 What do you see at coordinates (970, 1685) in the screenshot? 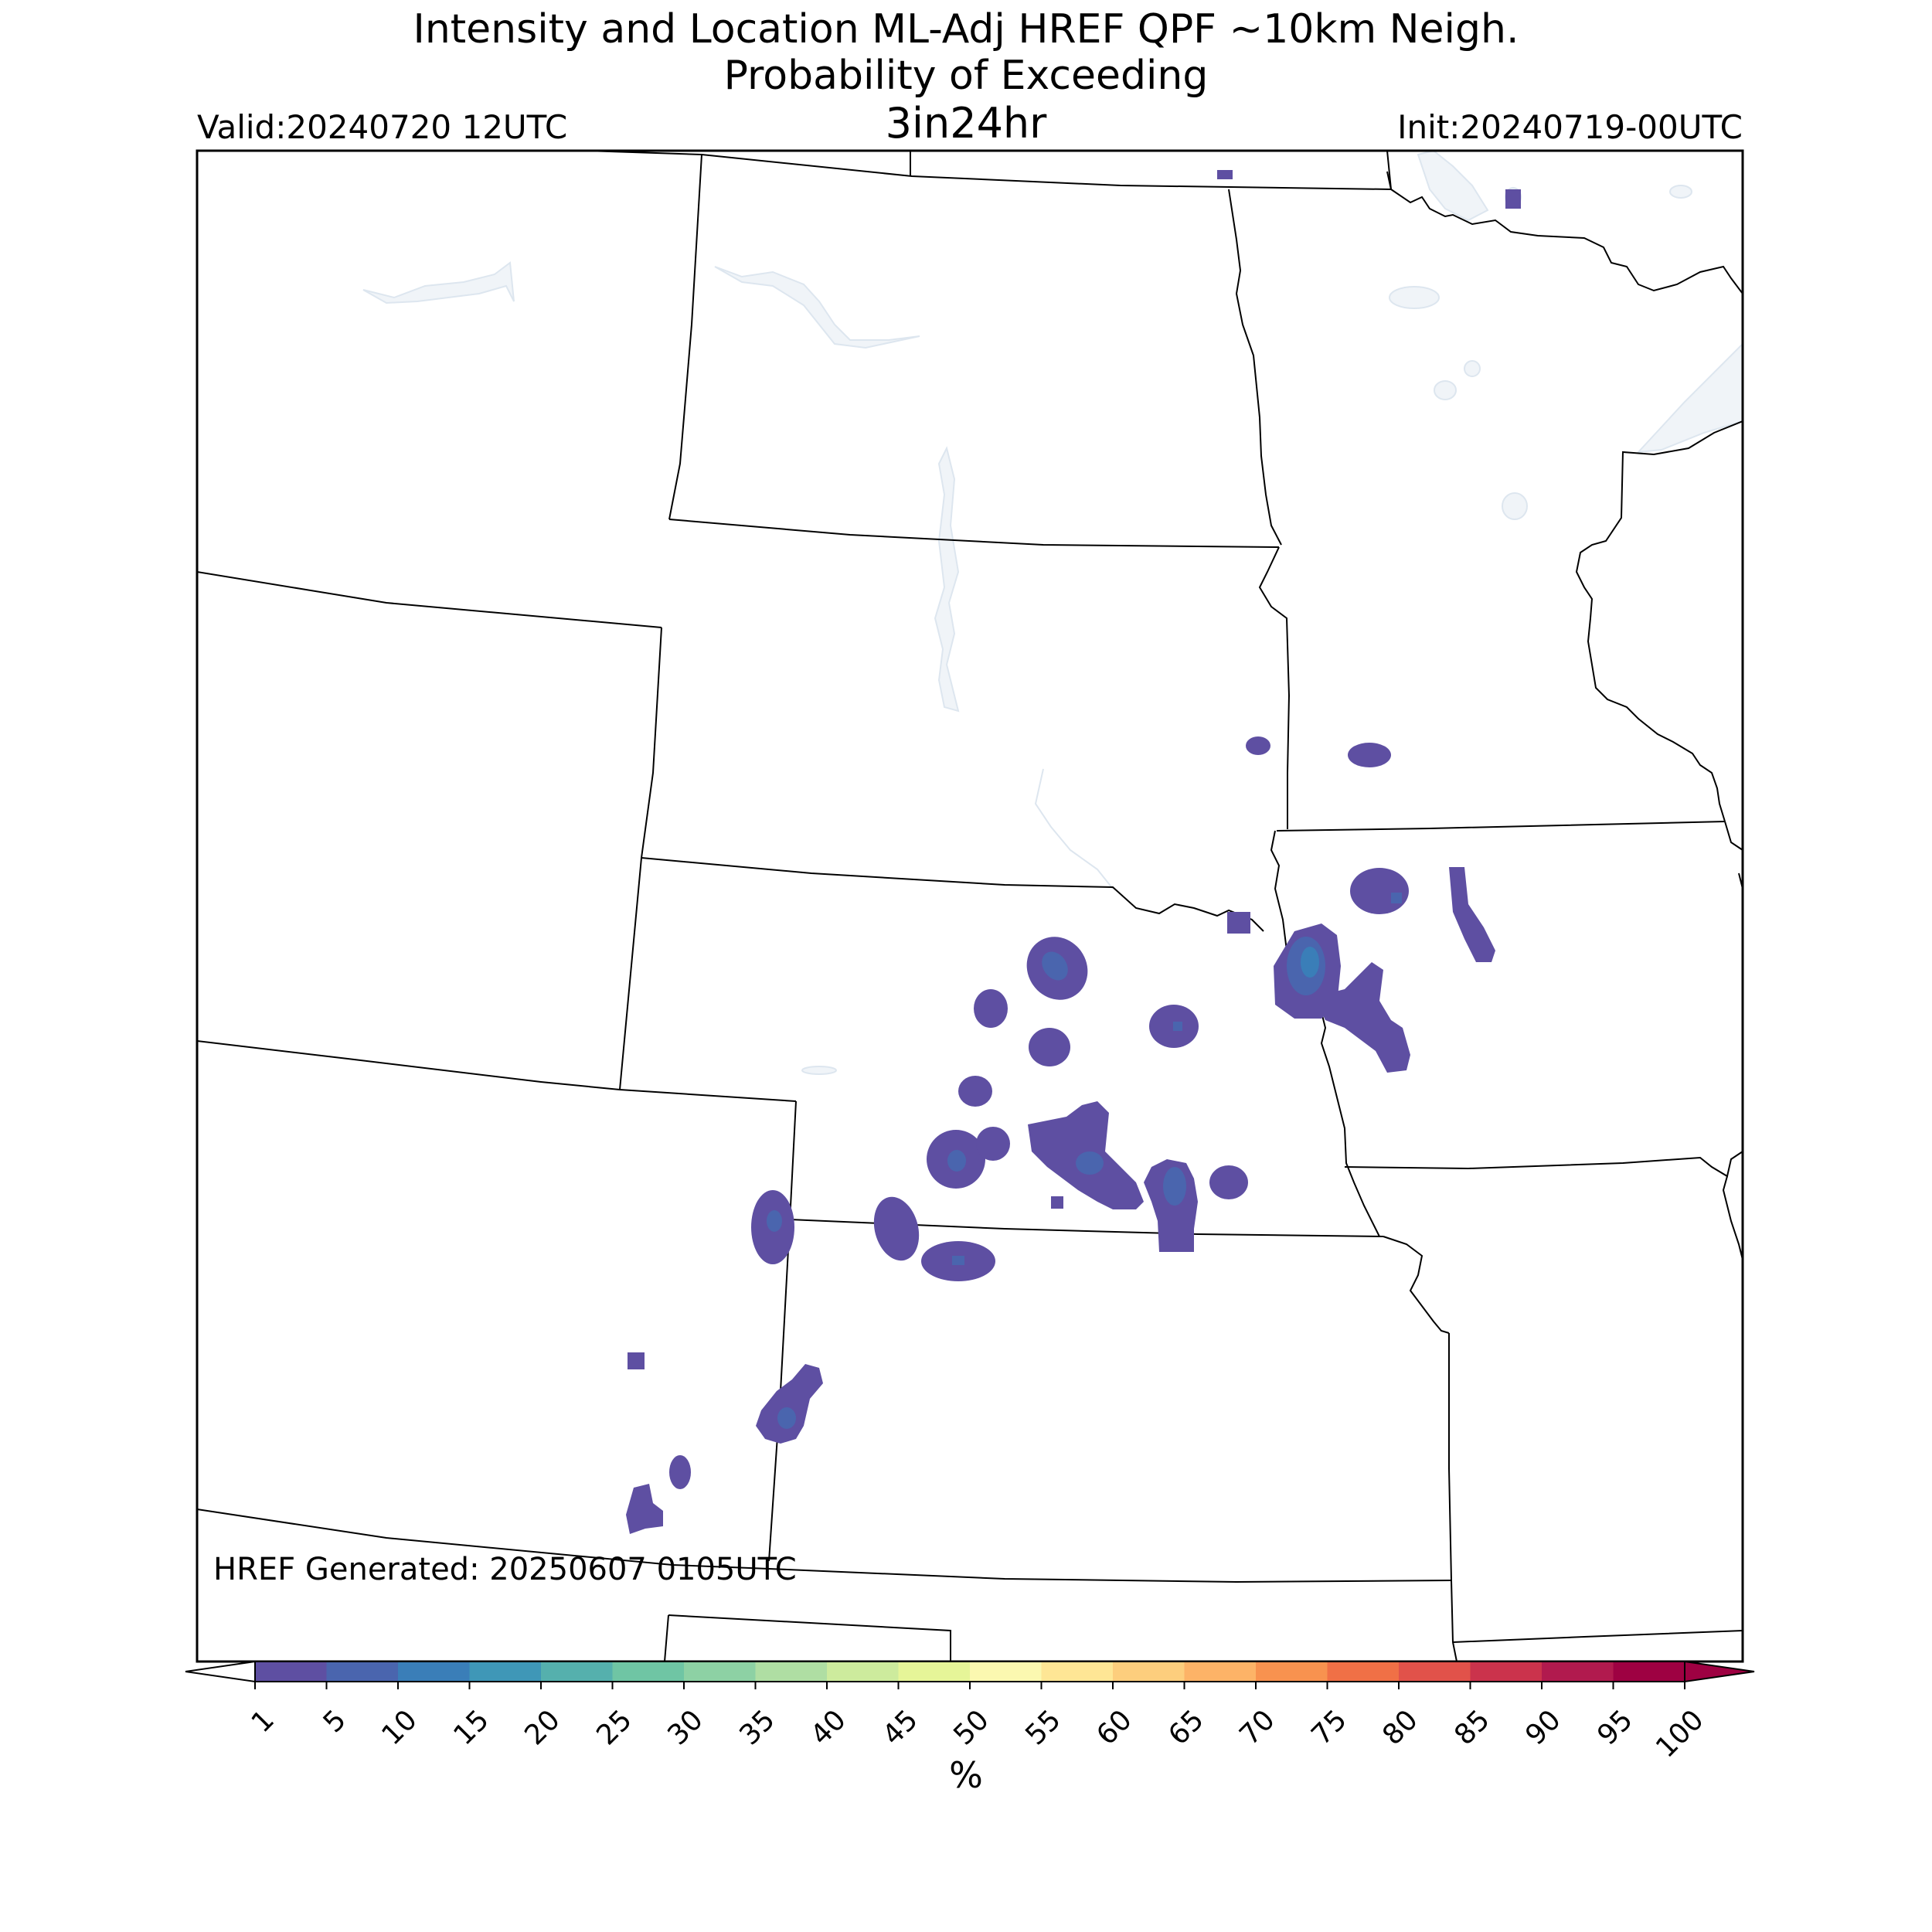
I see `colorbar-tick-marks` at bounding box center [970, 1685].